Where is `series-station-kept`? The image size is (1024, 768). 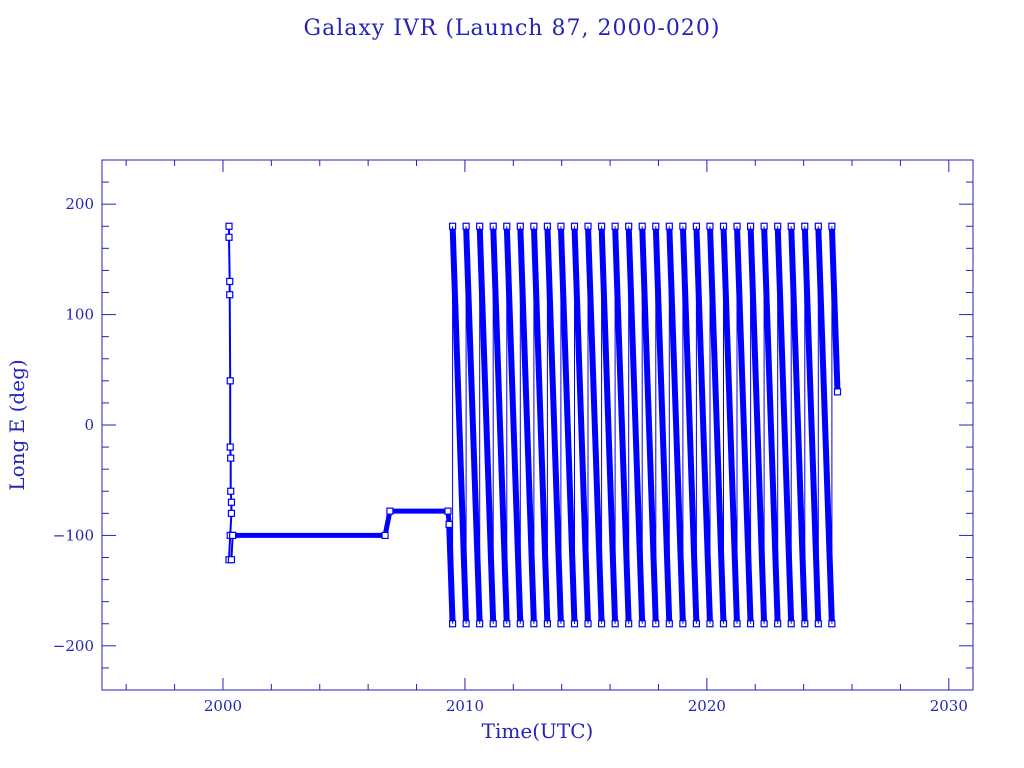 series-station-kept is located at coordinates (342, 523).